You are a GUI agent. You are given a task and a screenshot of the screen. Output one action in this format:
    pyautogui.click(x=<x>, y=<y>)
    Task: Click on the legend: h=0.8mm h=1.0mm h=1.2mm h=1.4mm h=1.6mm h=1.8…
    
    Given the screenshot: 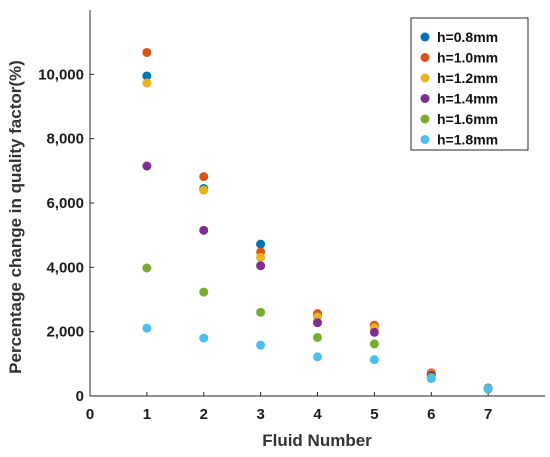 What is the action you would take?
    pyautogui.click(x=469, y=84)
    